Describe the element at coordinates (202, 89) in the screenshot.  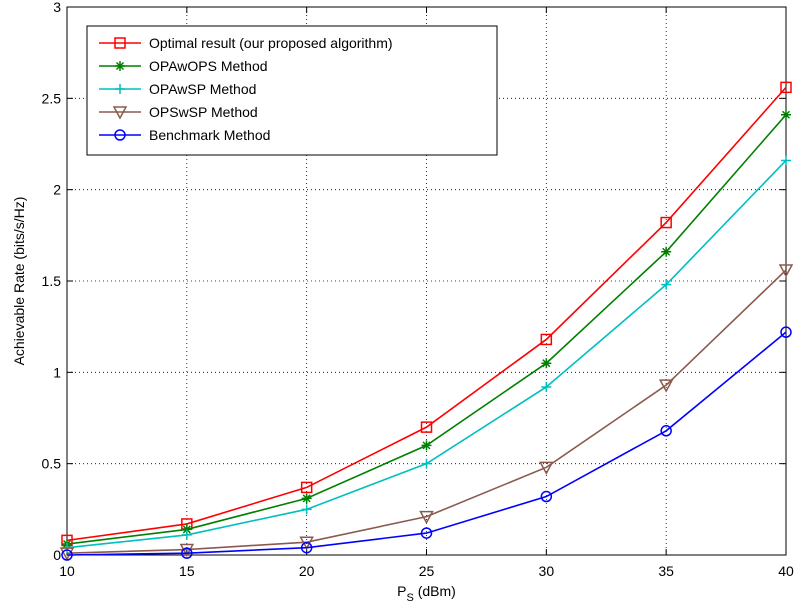
I see `legend-label: OPAwSP Method` at that location.